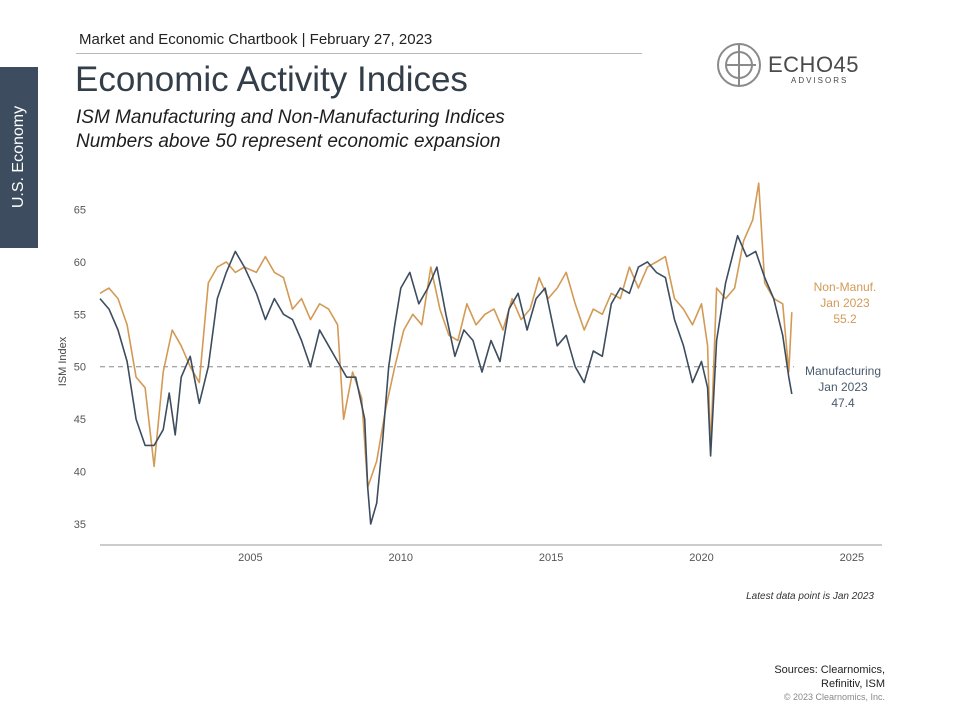 This screenshot has width=960, height=720. I want to click on manuf-annotation-date: Jan 2023, so click(843, 387).